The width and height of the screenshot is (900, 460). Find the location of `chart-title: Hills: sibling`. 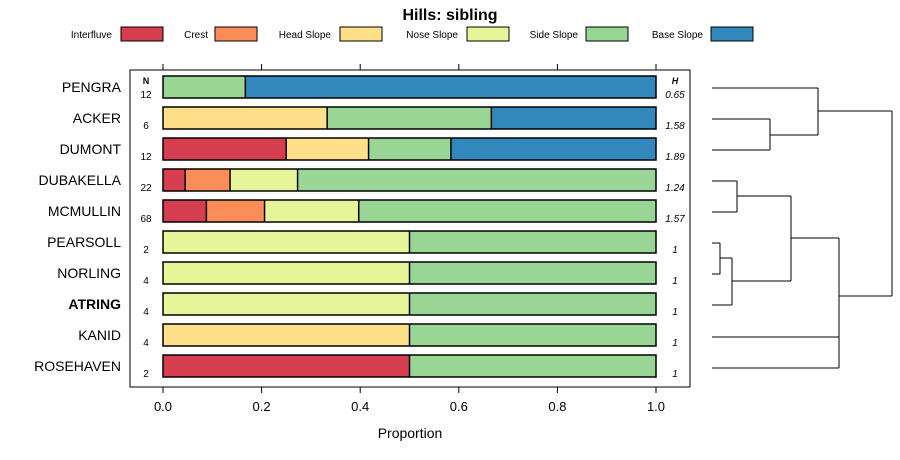

chart-title: Hills: sibling is located at coordinates (449, 15).